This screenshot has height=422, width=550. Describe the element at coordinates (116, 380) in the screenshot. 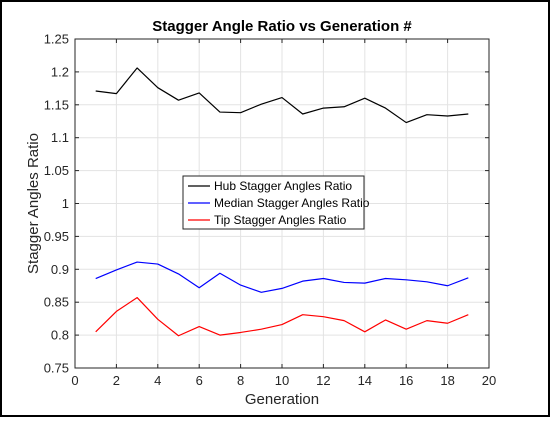

I see `x-tick-label: 2` at that location.